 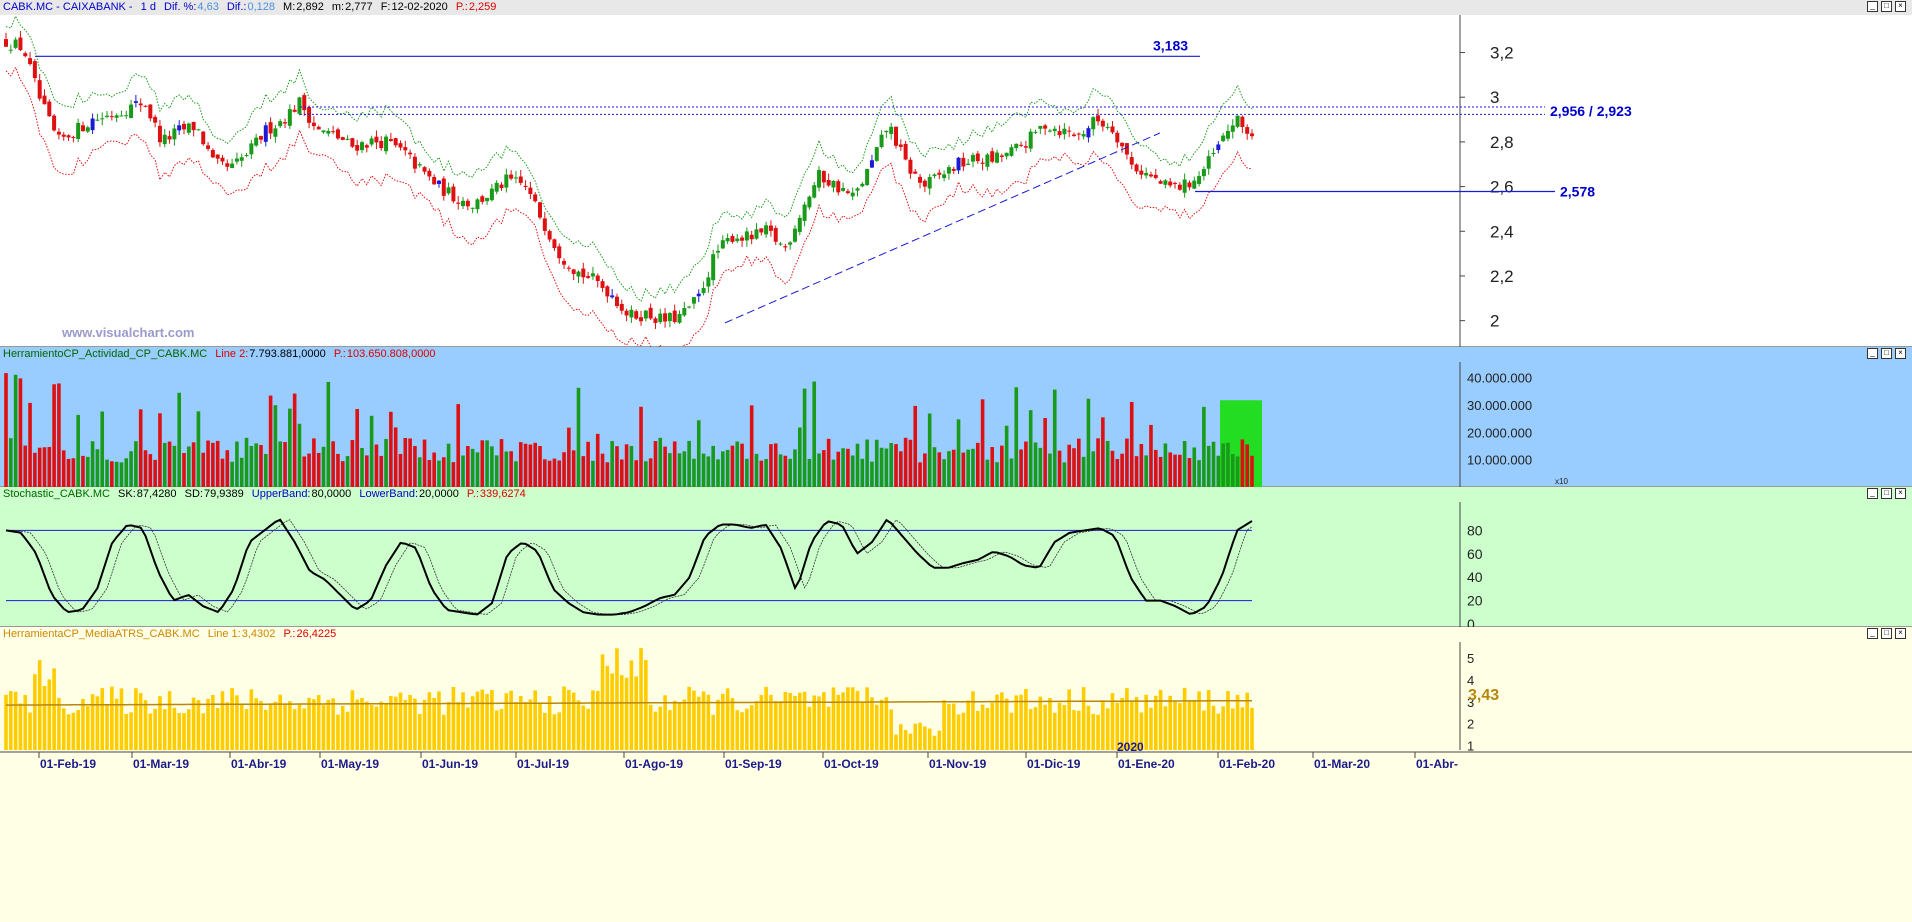 I want to click on stoch-tick-label: 40, so click(x=1475, y=577).